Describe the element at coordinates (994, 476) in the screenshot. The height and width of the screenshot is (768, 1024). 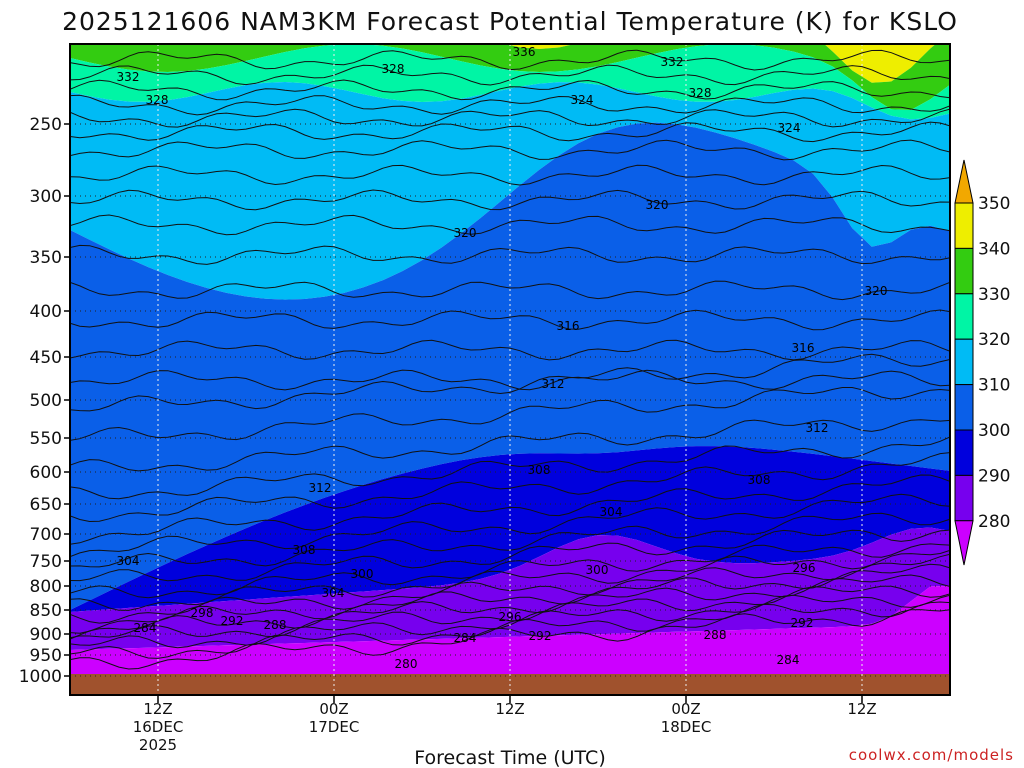
I see `colorbar-label: 290` at that location.